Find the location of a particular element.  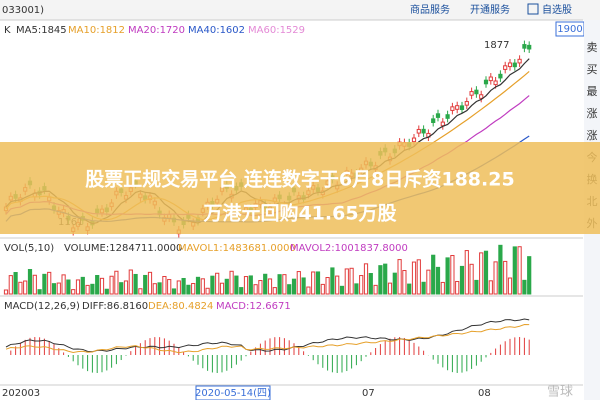

macd-item: DEA:80.4824 is located at coordinates (180, 306).